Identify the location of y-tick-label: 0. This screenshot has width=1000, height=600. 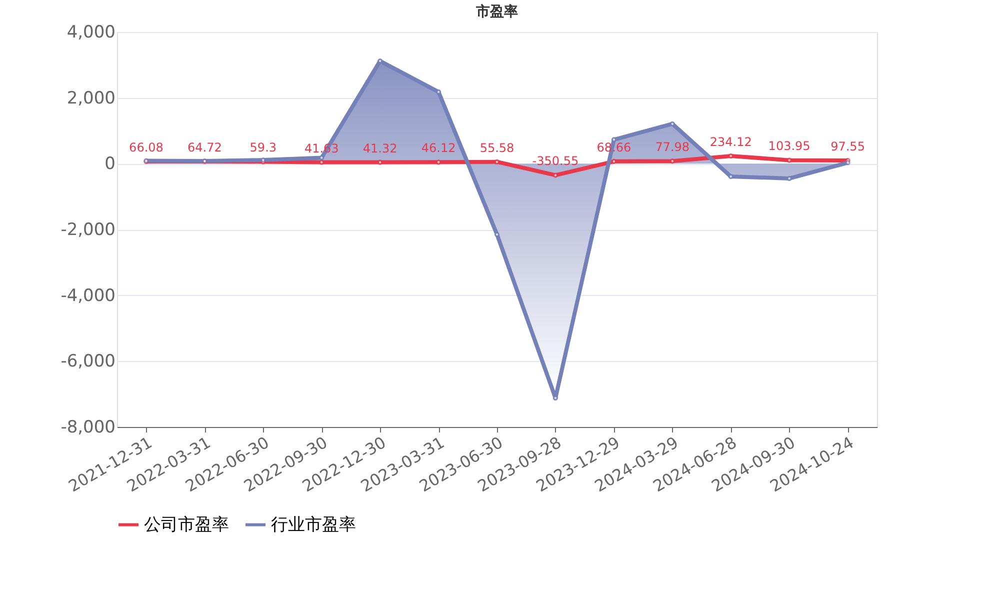
(110, 164).